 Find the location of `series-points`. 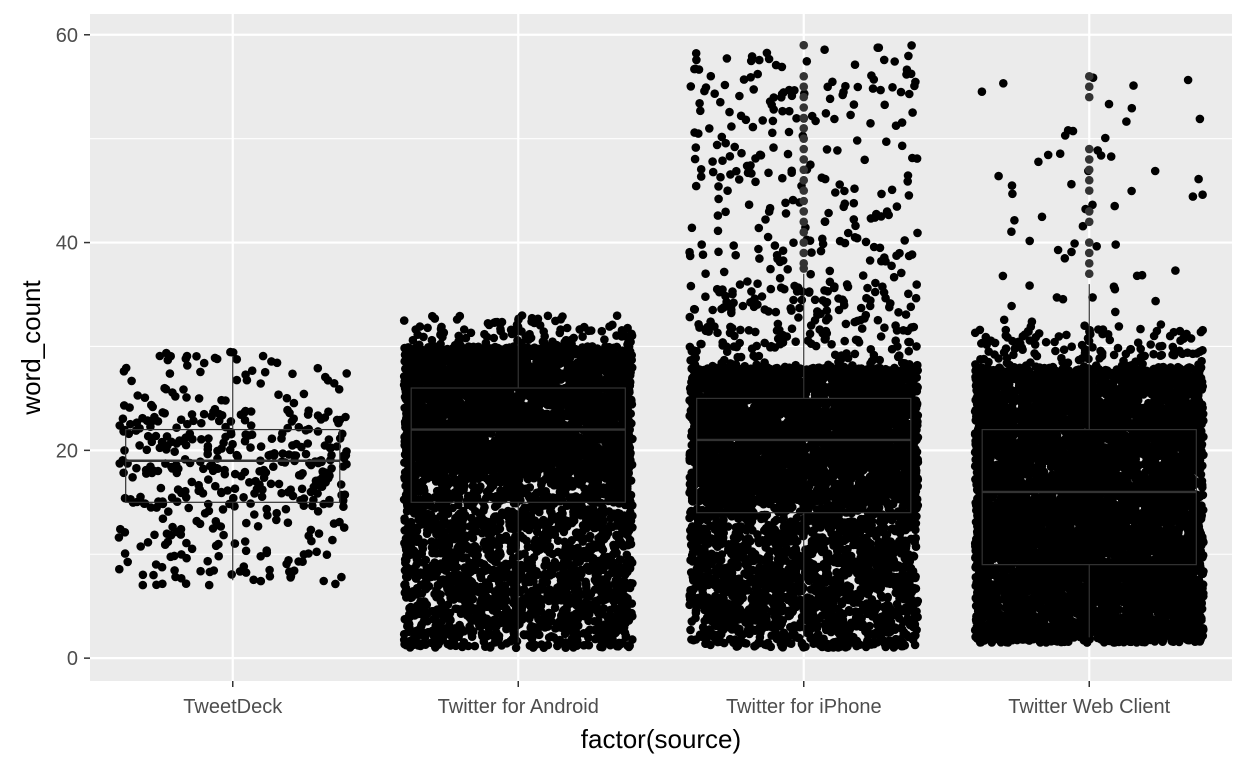

series-points is located at coordinates (518, 482).